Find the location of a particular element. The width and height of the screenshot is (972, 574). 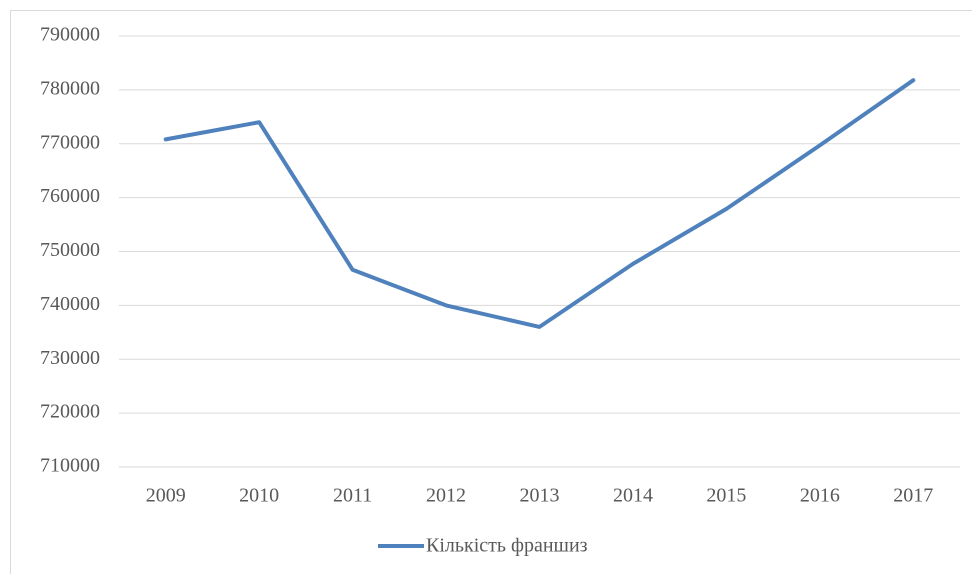

y-tick-label: 710000 is located at coordinates (70, 466).